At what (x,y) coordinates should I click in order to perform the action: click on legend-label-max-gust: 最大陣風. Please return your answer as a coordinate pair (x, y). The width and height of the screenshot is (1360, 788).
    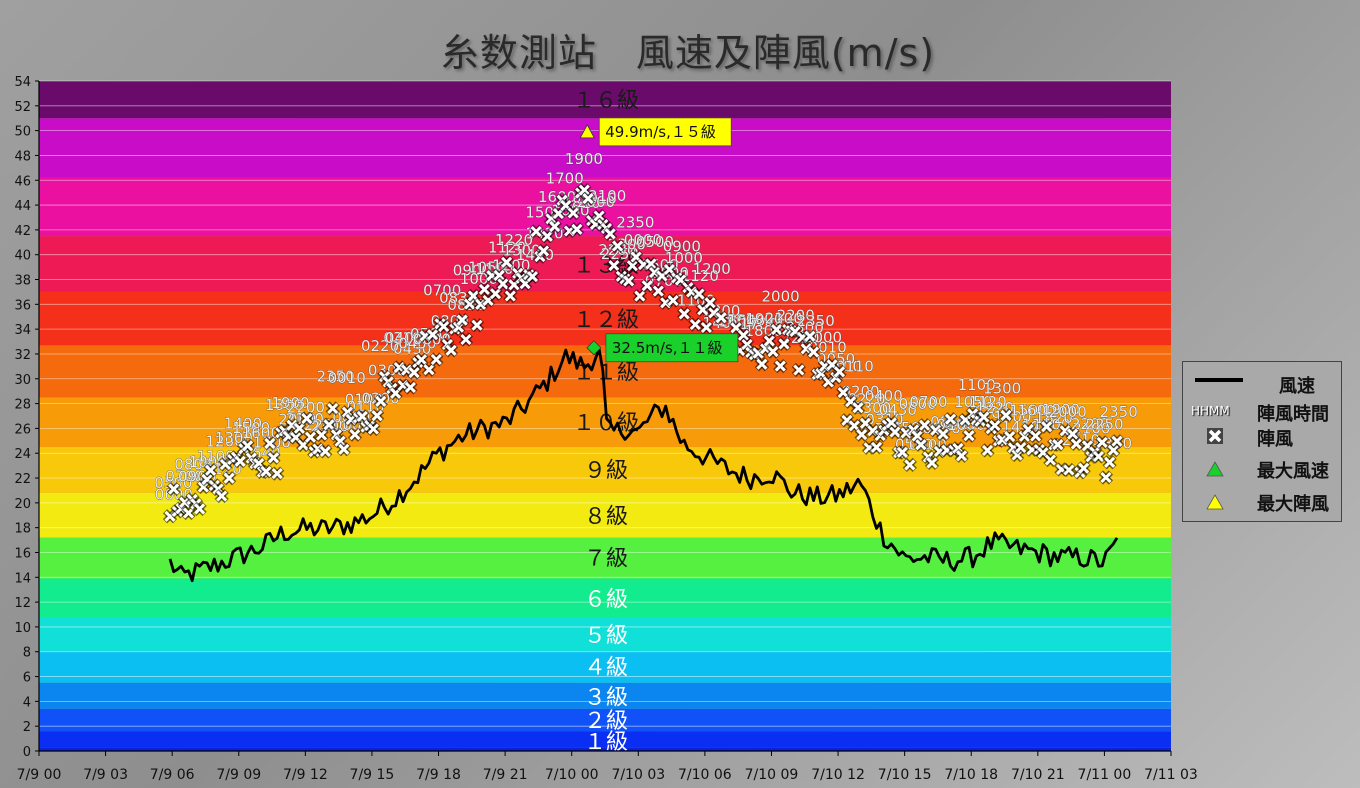
    Looking at the image, I should click on (1293, 504).